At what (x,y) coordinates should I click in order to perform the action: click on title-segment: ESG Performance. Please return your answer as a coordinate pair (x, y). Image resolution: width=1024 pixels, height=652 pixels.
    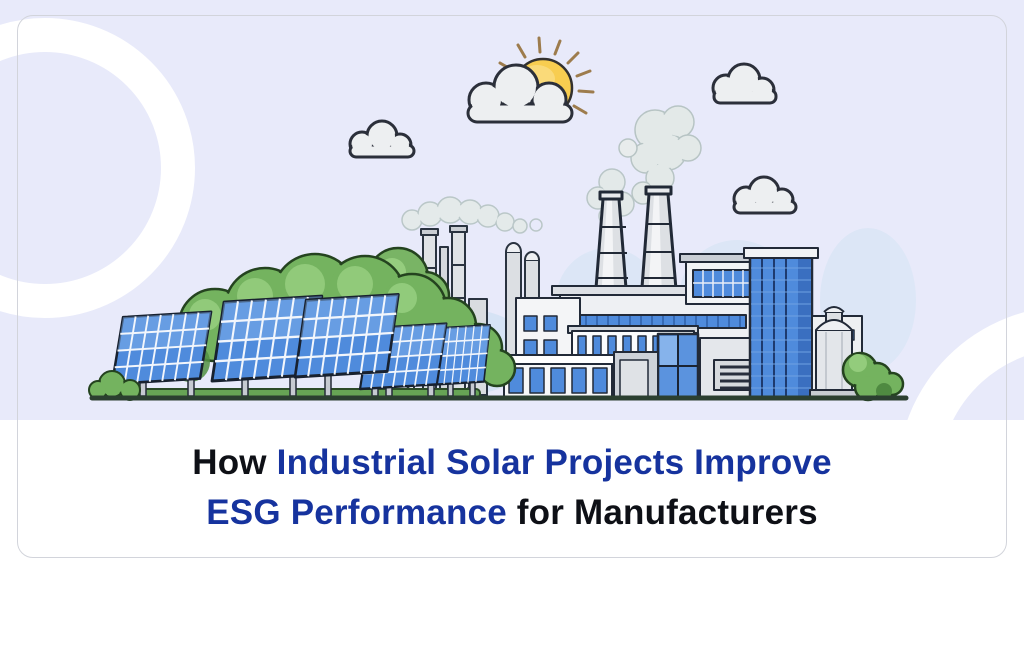
    Looking at the image, I should click on (361, 512).